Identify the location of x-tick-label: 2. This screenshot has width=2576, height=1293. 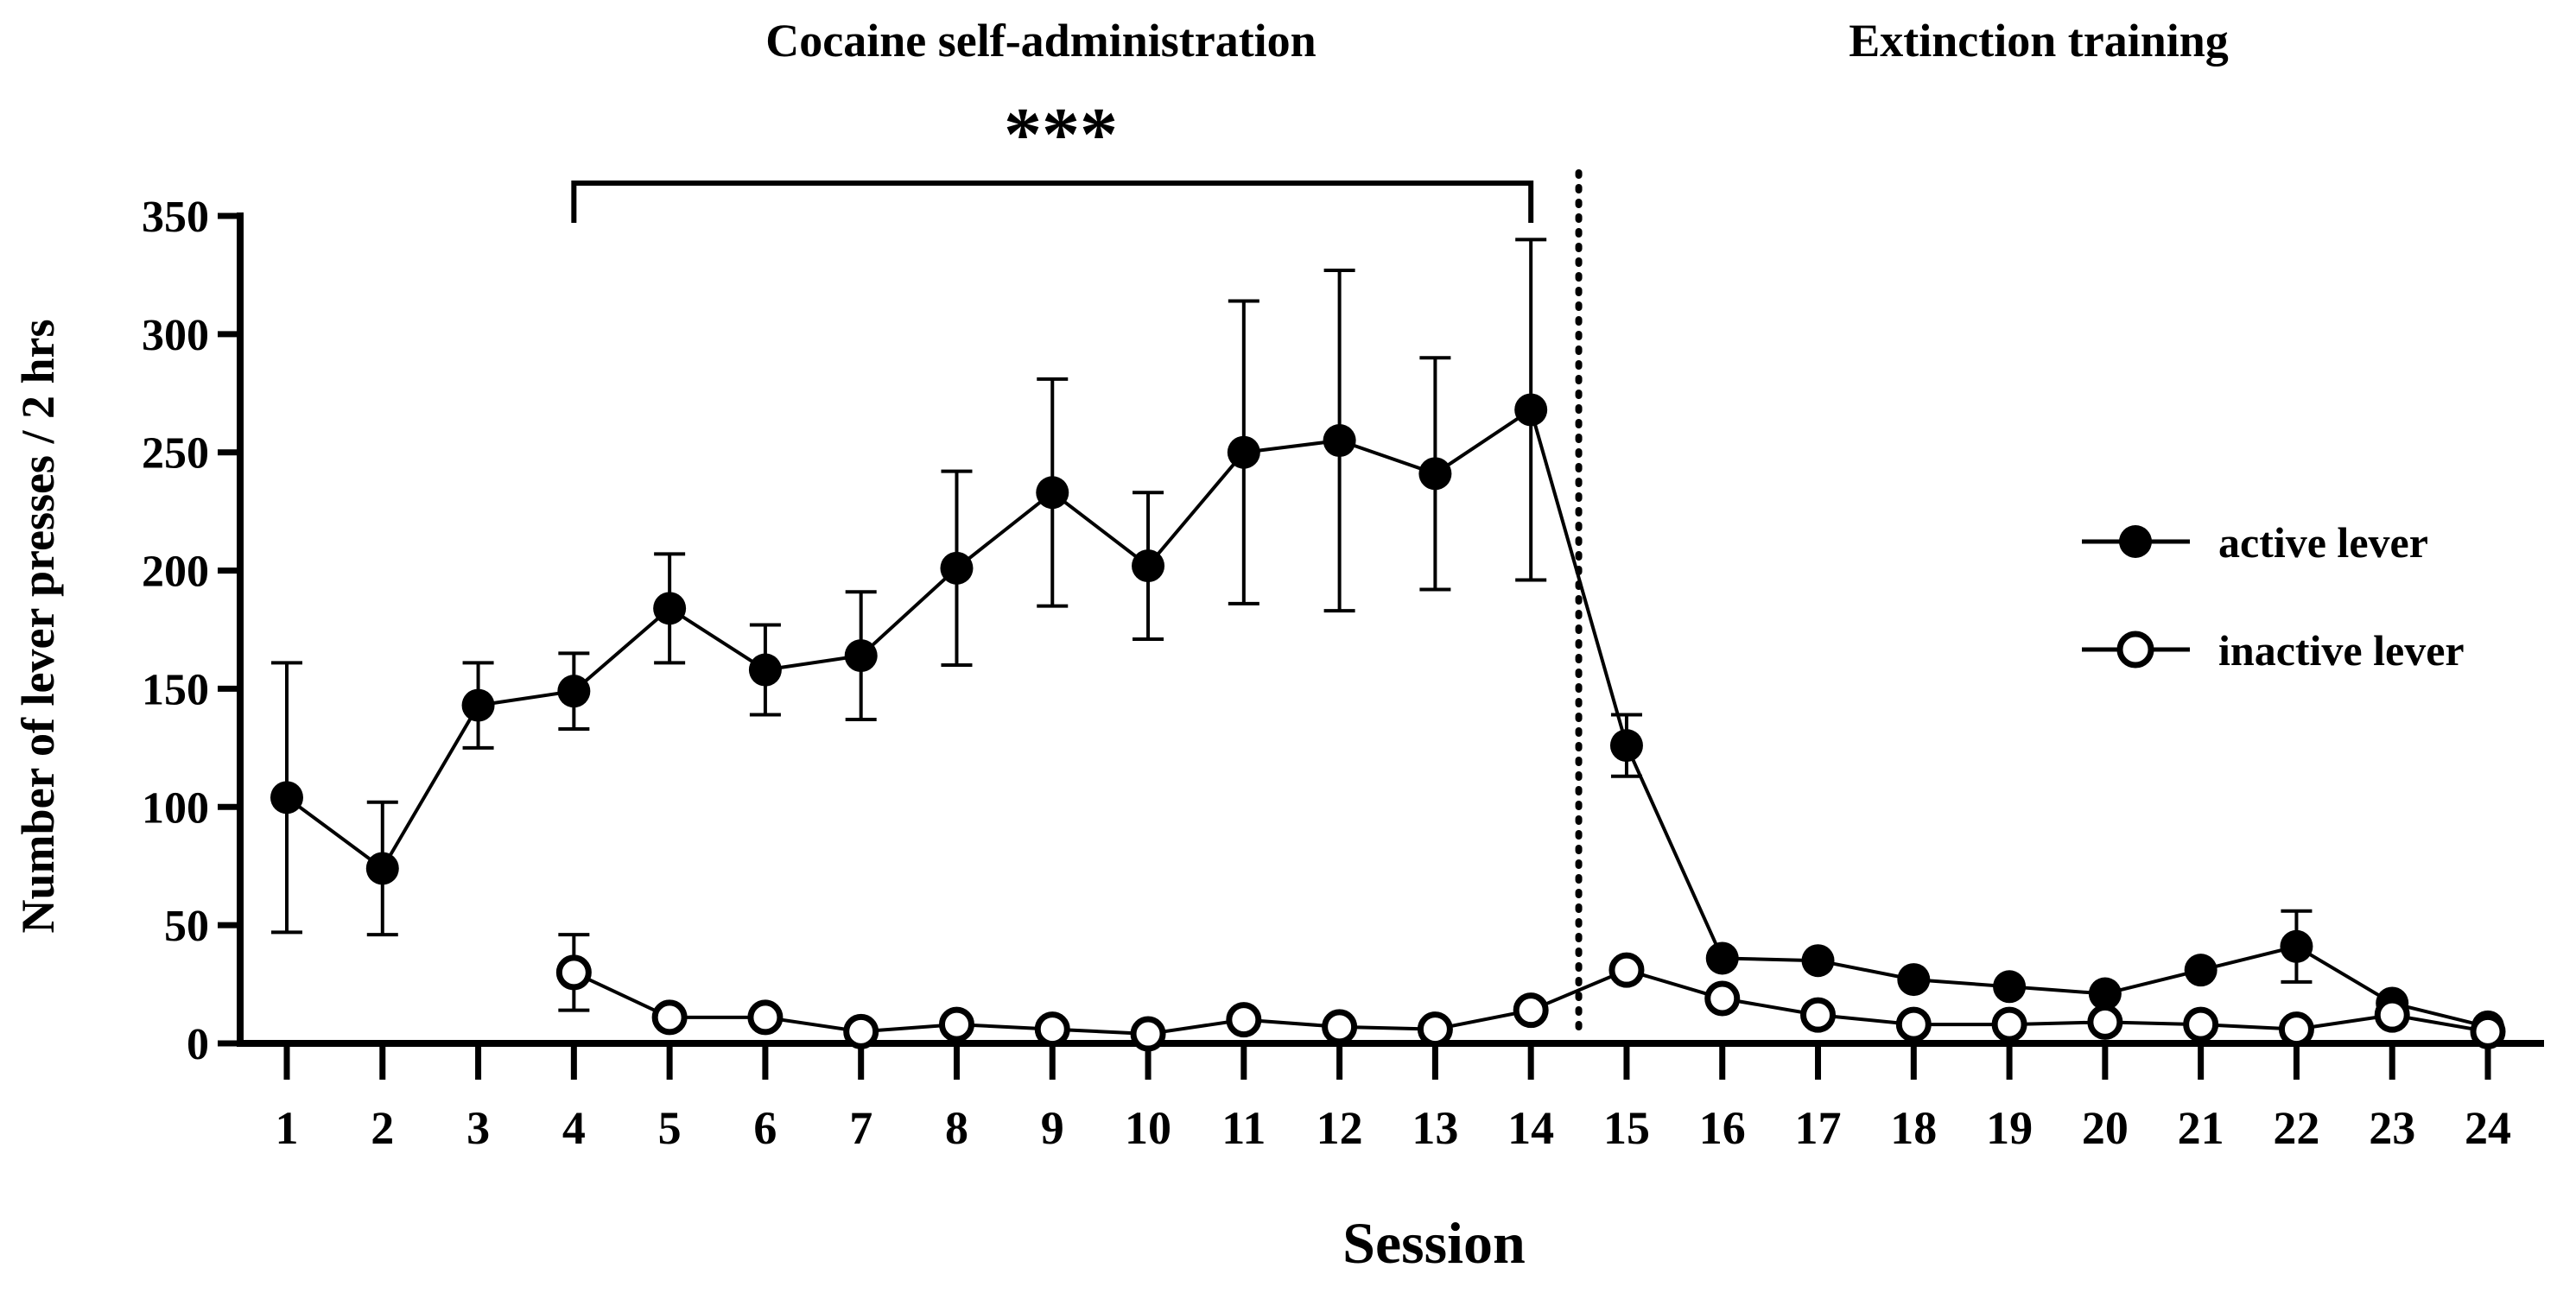
(382, 1128).